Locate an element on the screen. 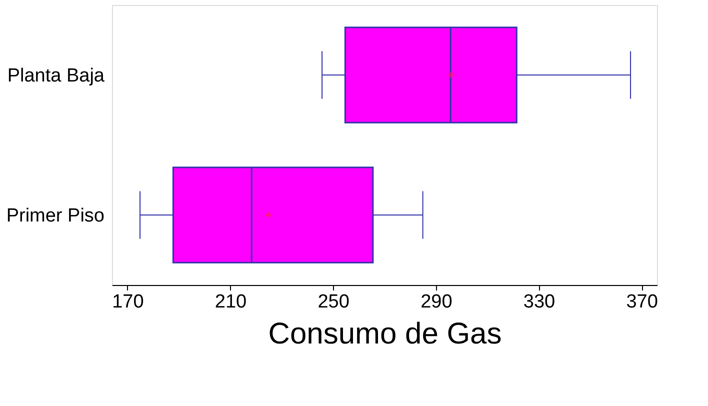  x-tick-label: 250 is located at coordinates (334, 302).